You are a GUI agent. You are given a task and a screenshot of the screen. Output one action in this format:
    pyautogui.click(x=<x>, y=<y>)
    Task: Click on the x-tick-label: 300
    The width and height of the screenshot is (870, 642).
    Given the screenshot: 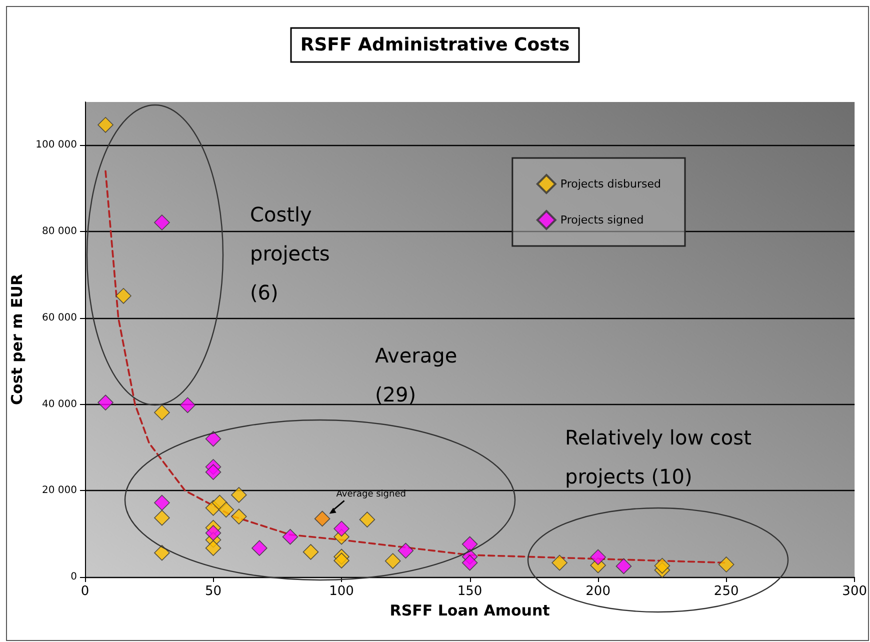 What is the action you would take?
    pyautogui.click(x=855, y=591)
    